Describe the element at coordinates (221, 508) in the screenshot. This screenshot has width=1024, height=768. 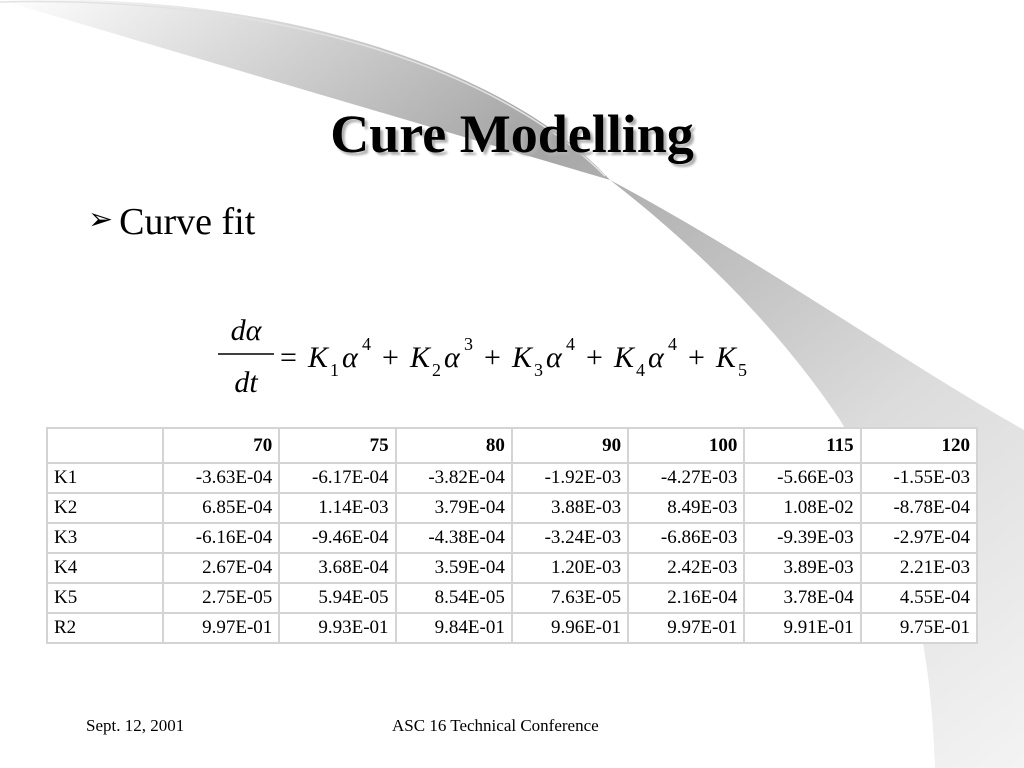
I see `table-cell: 6.85E-04` at that location.